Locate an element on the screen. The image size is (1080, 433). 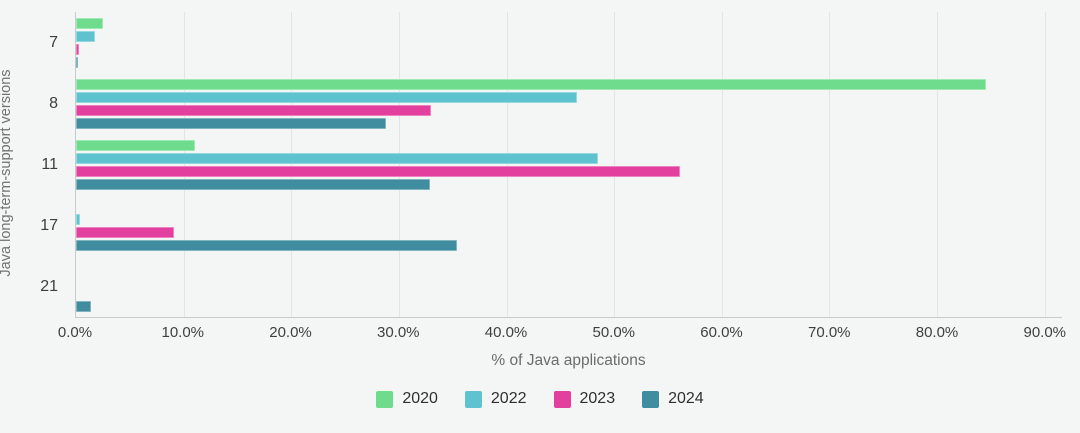
x-tick-label: 20.0% is located at coordinates (290, 332).